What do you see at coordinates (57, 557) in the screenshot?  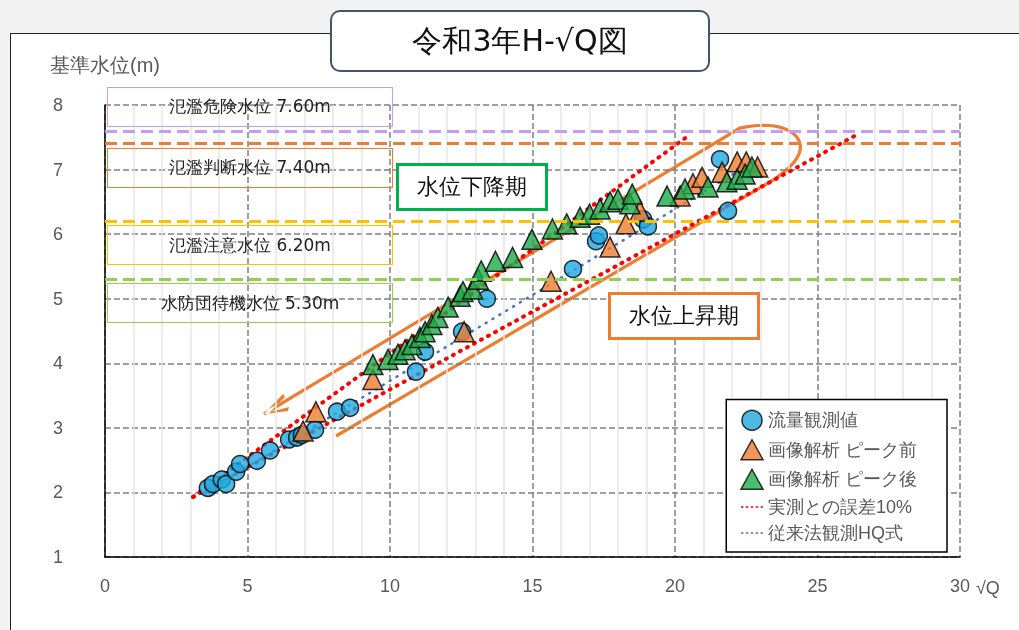 I see `y-tick-label: 1` at bounding box center [57, 557].